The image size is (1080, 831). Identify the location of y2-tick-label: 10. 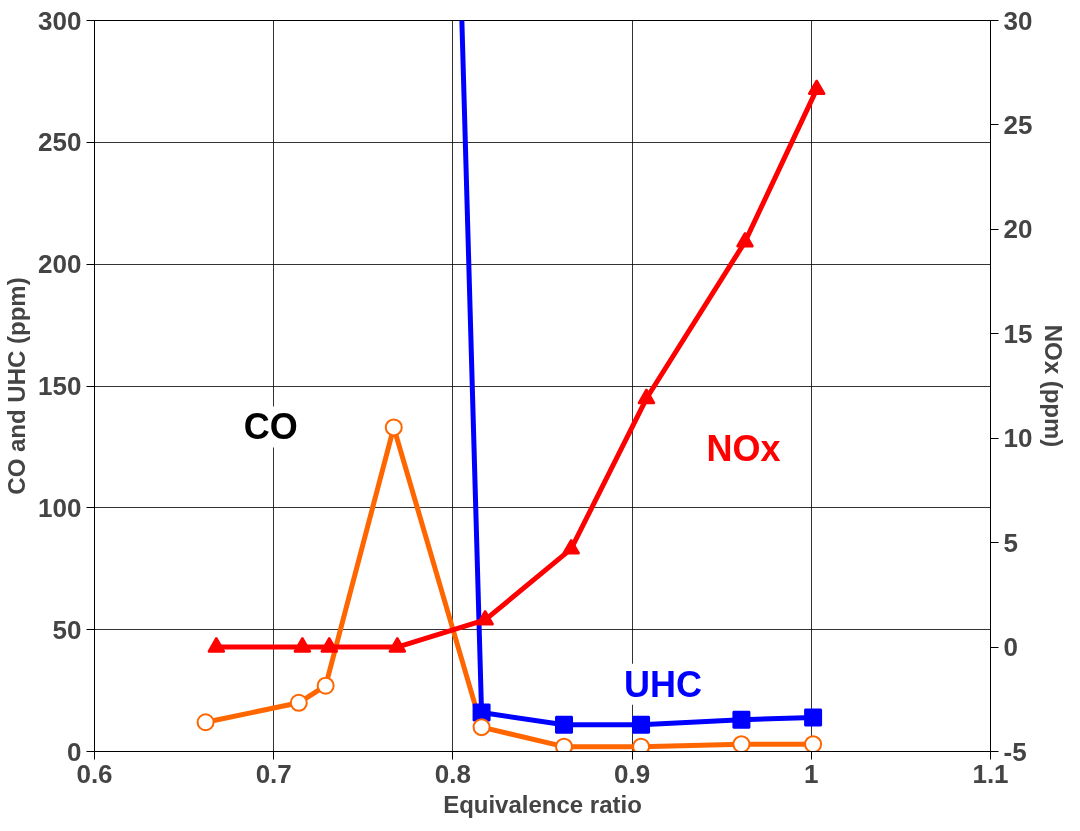
(1018, 438).